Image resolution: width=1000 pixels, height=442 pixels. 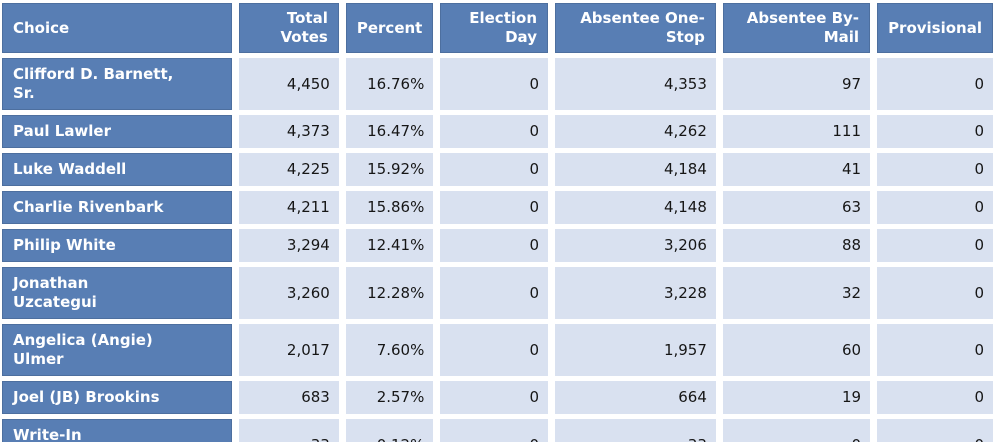 What do you see at coordinates (117, 245) in the screenshot?
I see `candidate-name-cell: Philip White` at bounding box center [117, 245].